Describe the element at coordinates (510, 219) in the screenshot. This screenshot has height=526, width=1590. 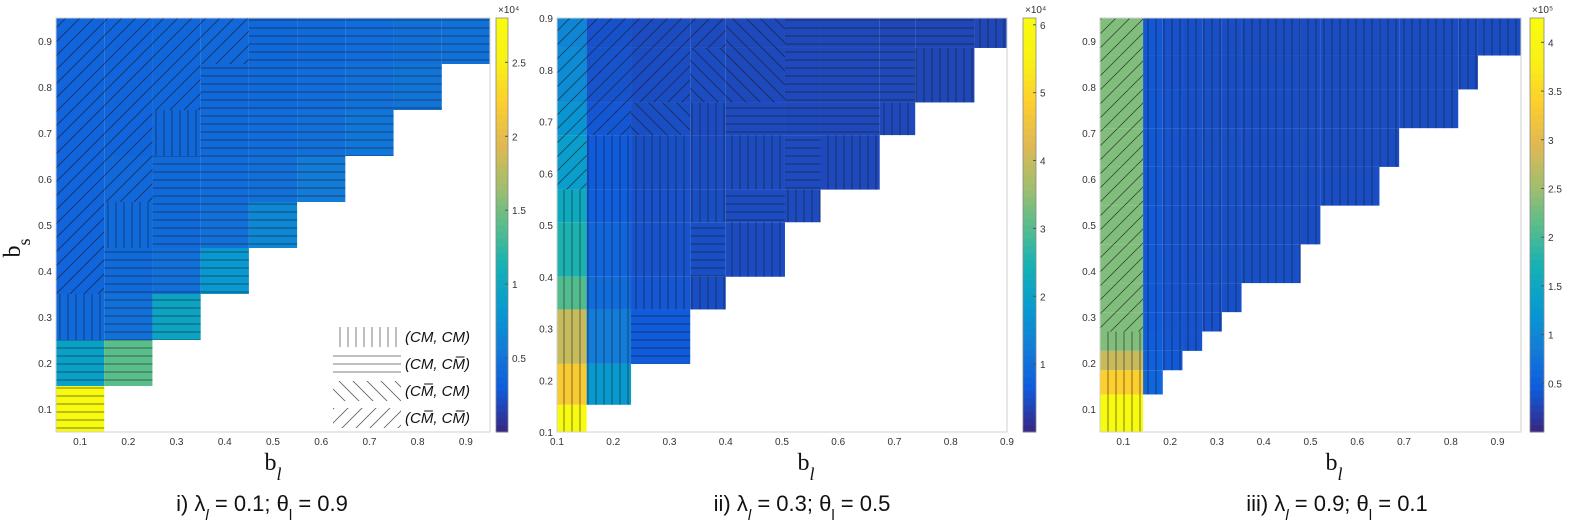
I see `colorbar-1: 0.5 1 1.5 2 2.5 ×10⁴` at that location.